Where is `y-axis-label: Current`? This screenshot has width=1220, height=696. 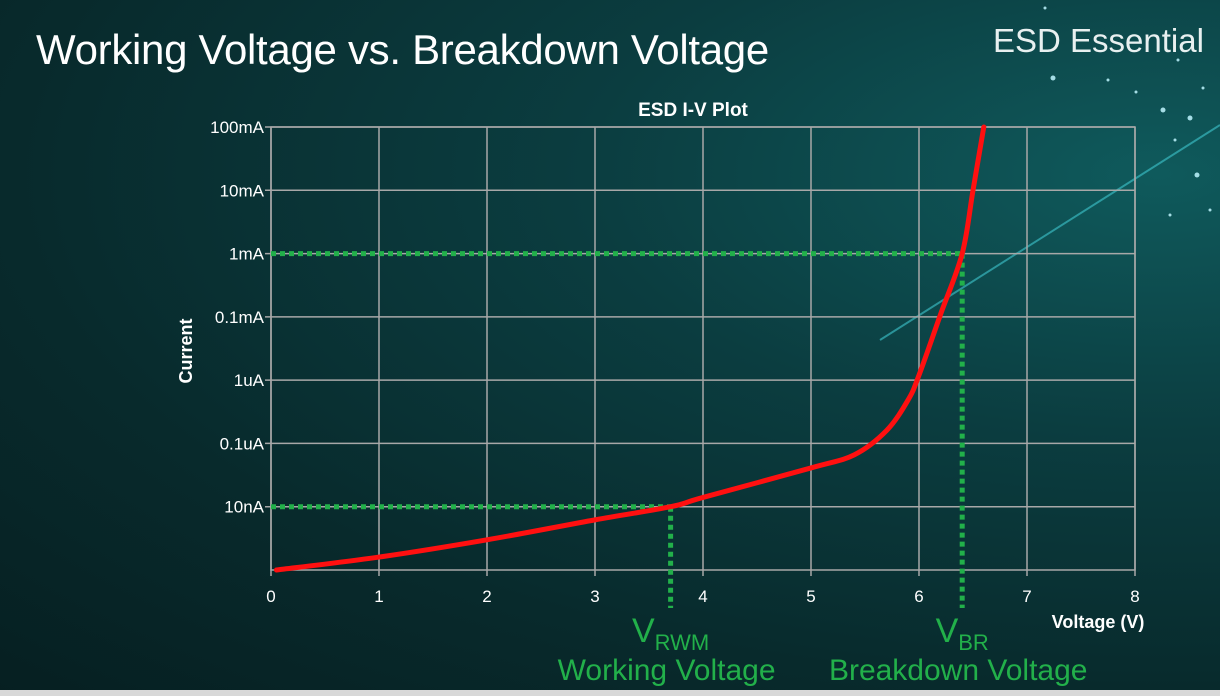
y-axis-label: Current is located at coordinates (186, 350).